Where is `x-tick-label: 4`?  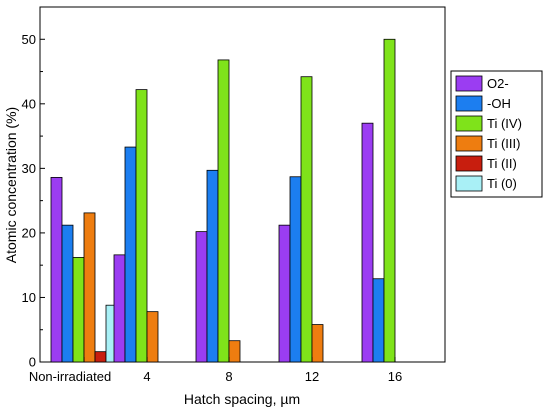 x-tick-label: 4 is located at coordinates (146, 376).